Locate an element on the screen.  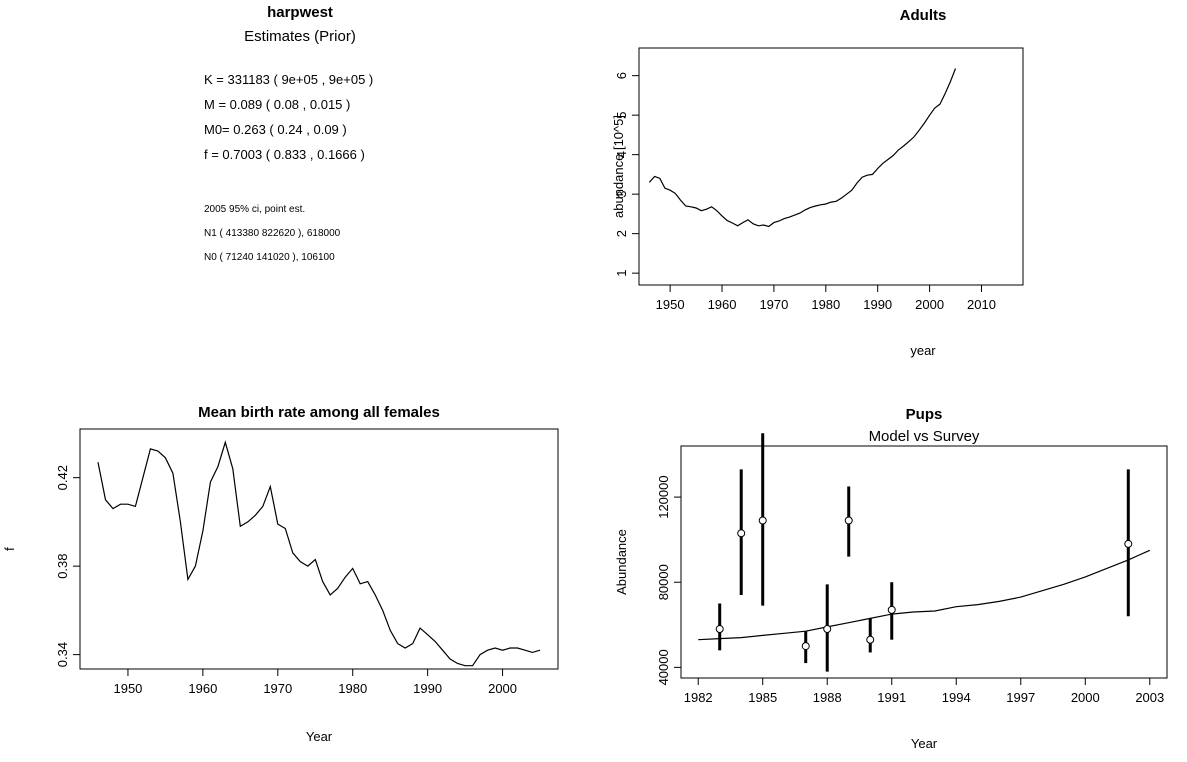
x-tick-label: 1985 is located at coordinates (762, 697).